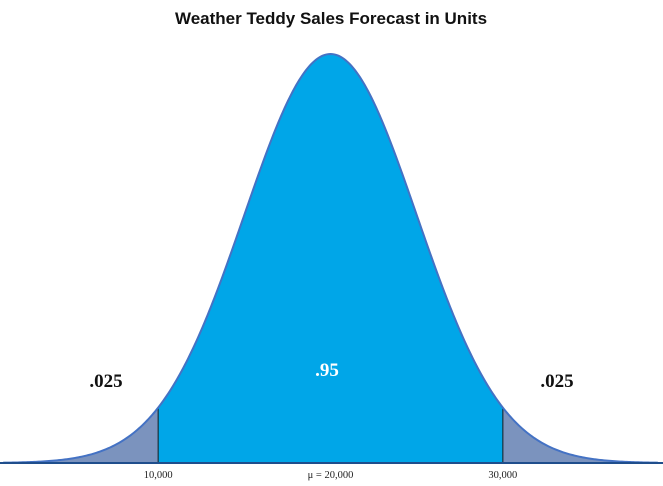 The image size is (663, 486). What do you see at coordinates (330, 435) in the screenshot?
I see `dividers-layer` at bounding box center [330, 435].